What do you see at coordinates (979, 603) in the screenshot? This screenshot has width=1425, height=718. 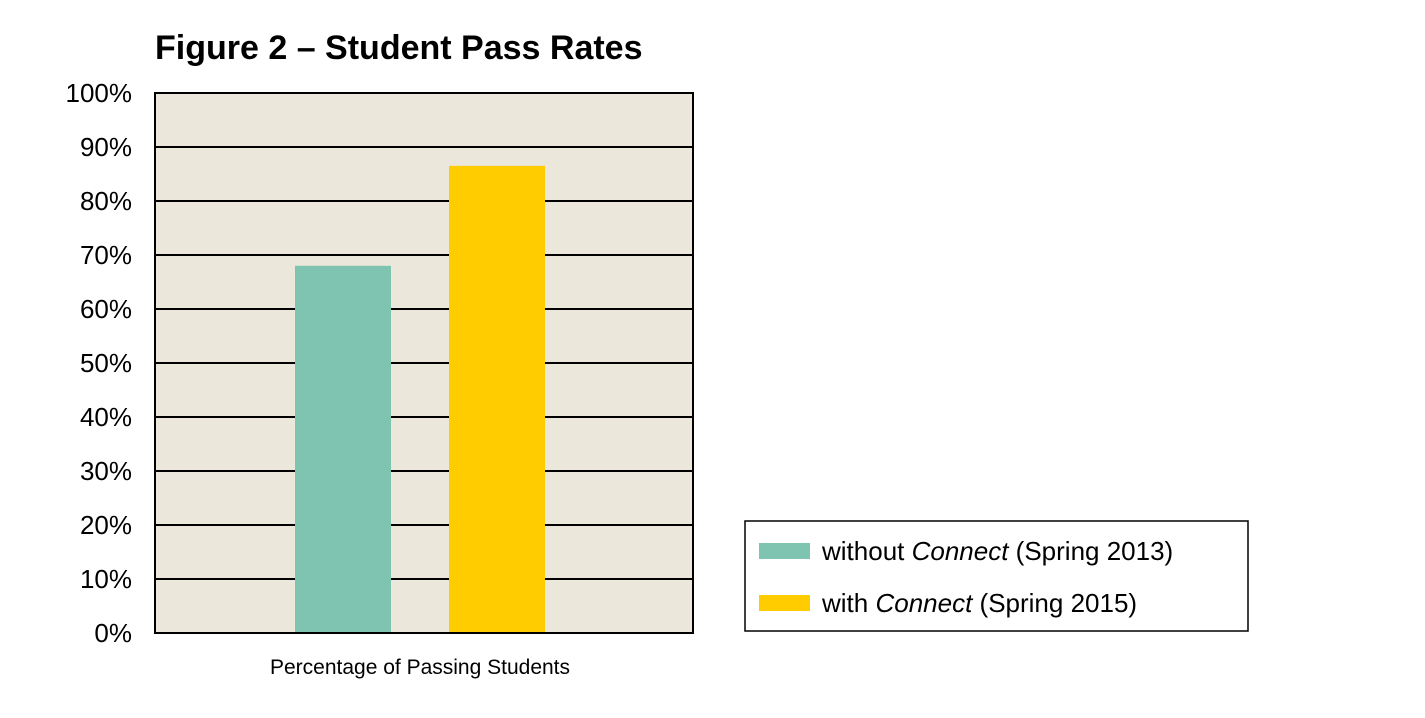 I see `legend-label: with Connect (Spring 2015)` at bounding box center [979, 603].